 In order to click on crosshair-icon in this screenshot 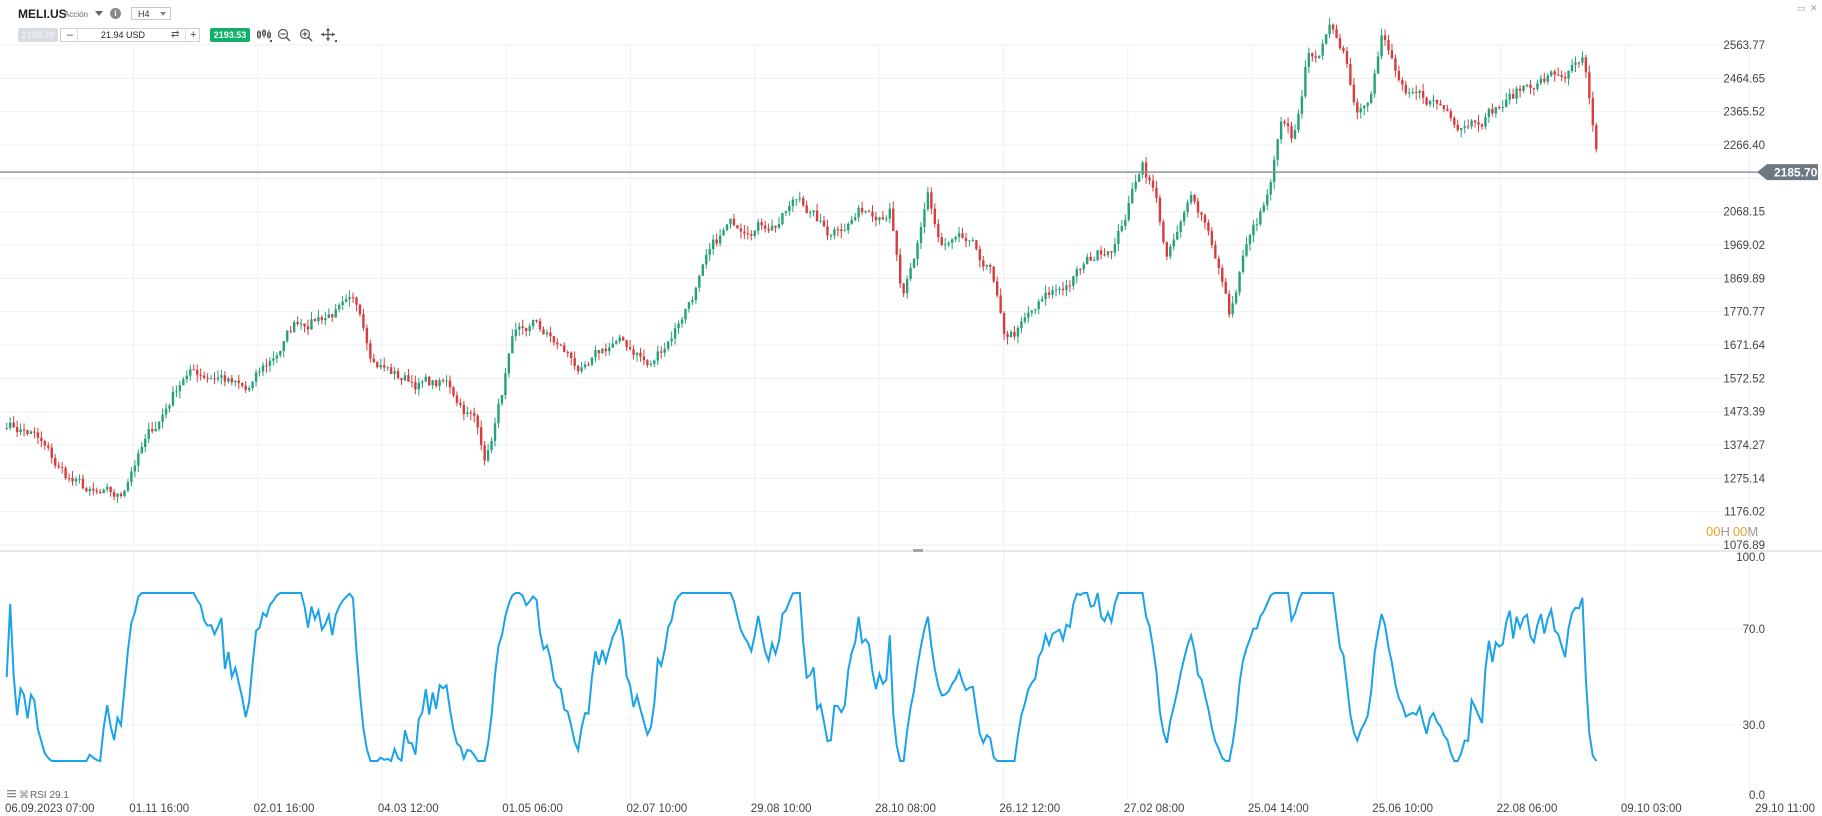, I will do `click(329, 35)`.